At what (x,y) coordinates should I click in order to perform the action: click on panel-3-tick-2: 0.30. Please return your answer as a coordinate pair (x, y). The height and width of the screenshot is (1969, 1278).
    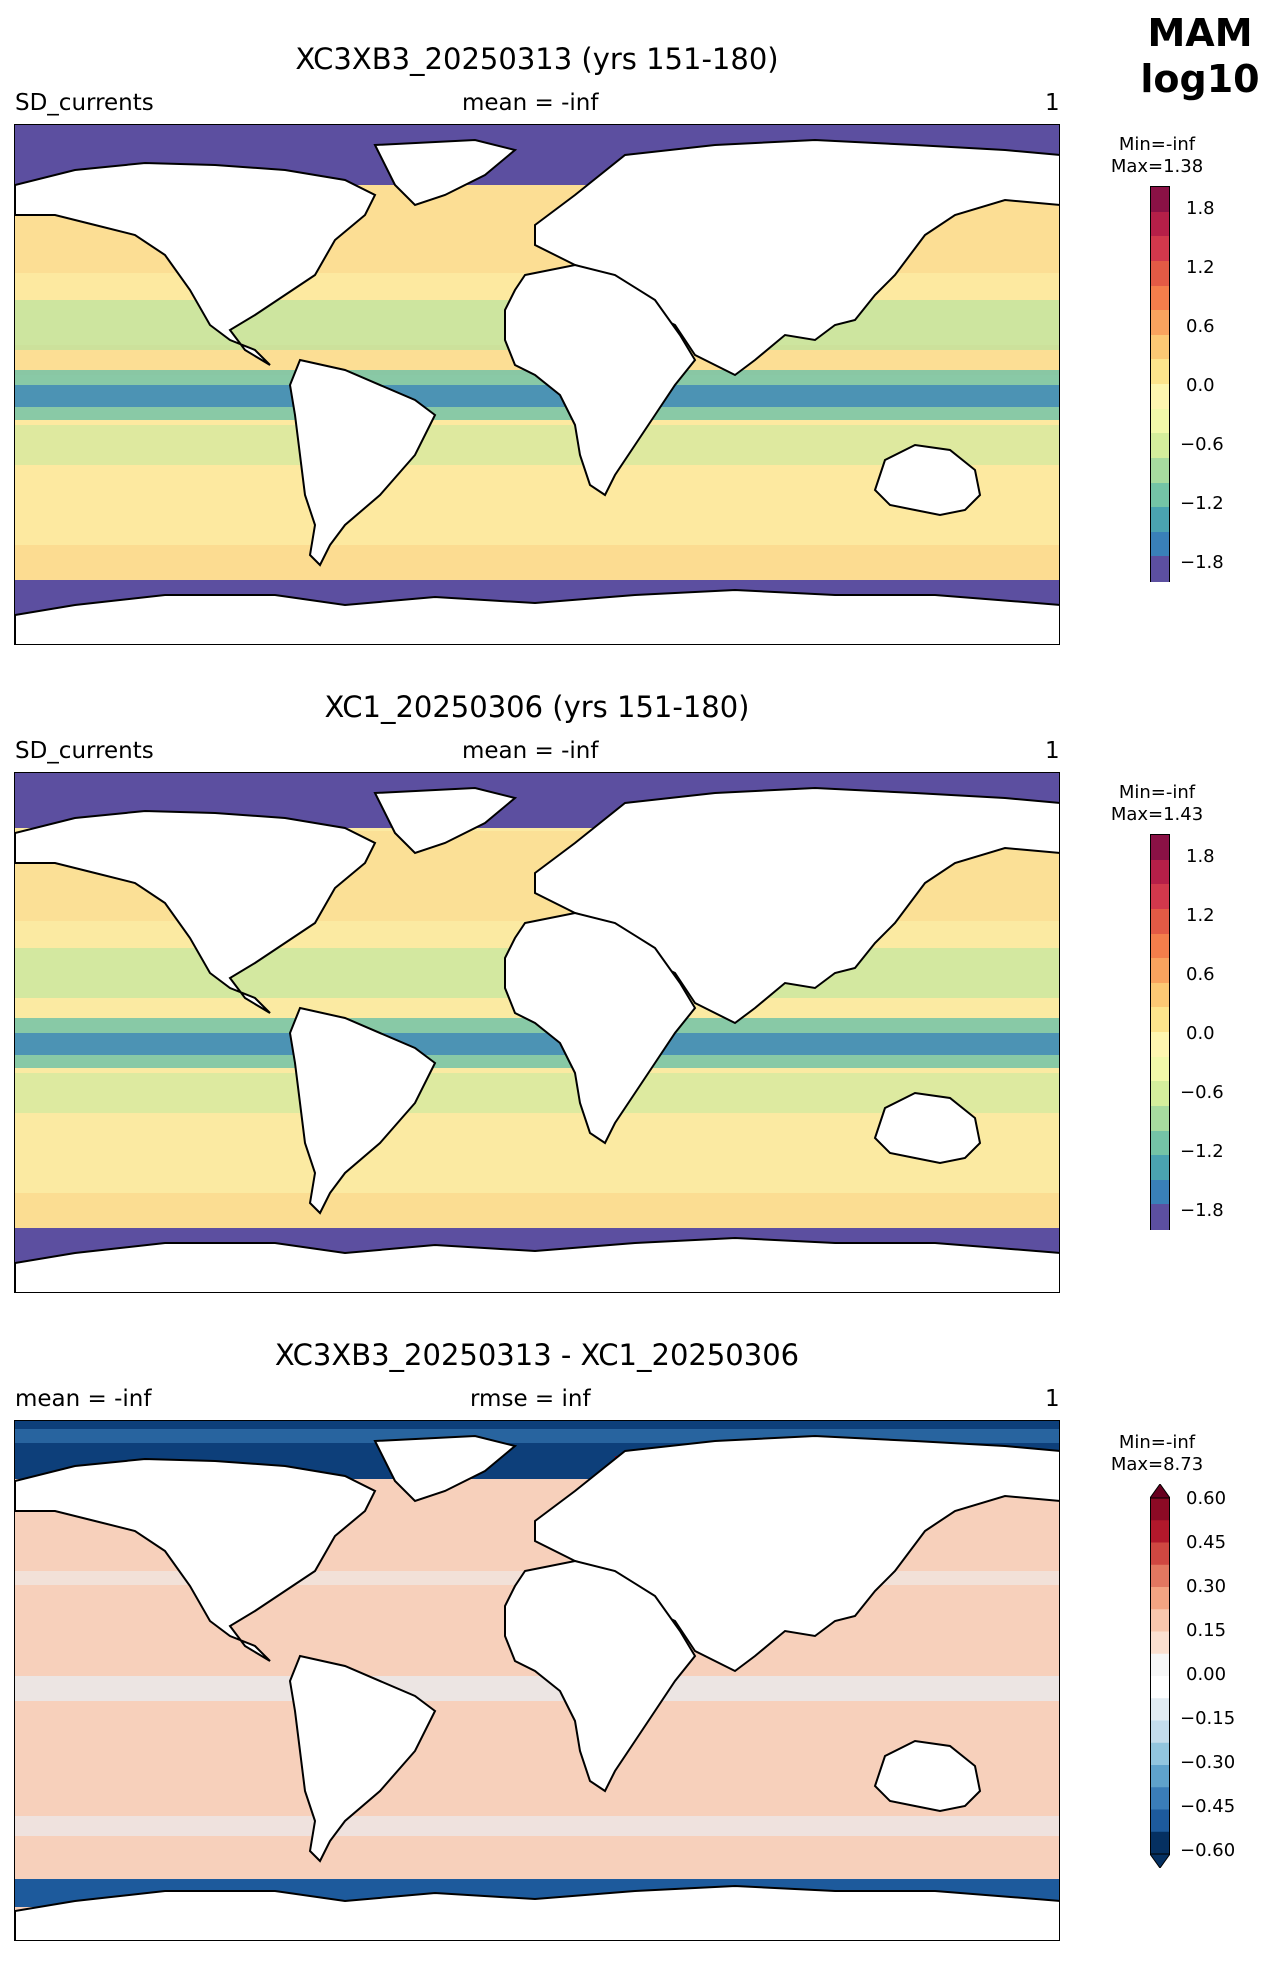
    Looking at the image, I should click on (1206, 1586).